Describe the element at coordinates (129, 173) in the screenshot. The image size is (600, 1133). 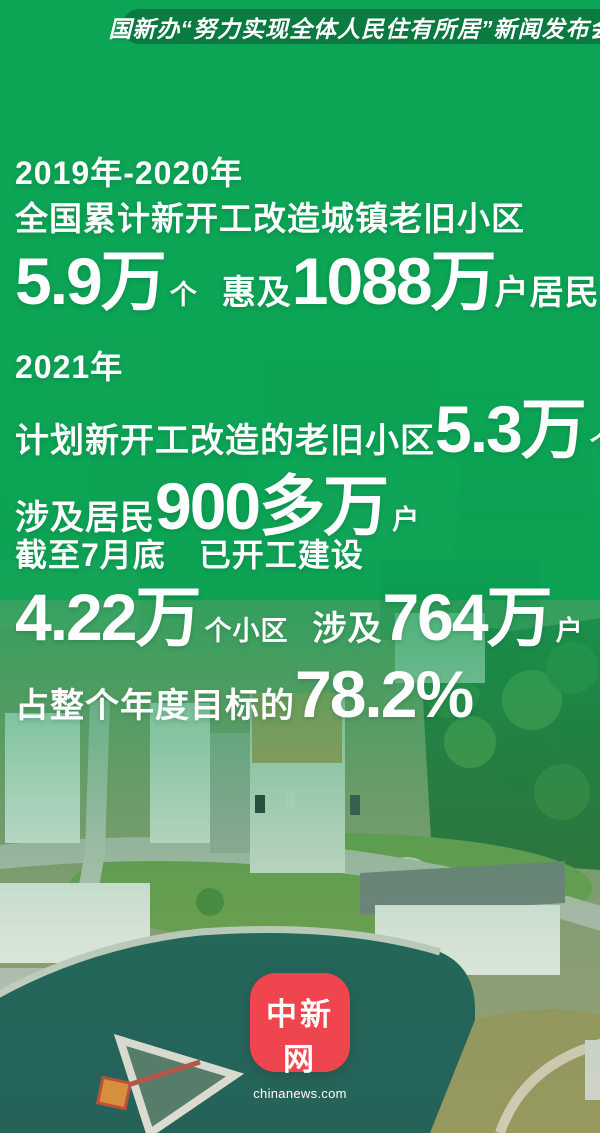
I see `section-heading: 2019年-2020年` at that location.